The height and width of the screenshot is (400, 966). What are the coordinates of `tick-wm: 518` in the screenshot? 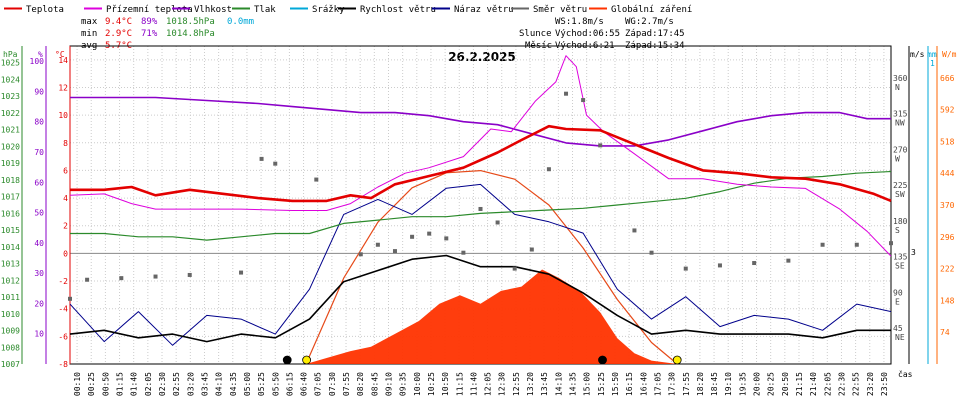 It's located at (947, 141).